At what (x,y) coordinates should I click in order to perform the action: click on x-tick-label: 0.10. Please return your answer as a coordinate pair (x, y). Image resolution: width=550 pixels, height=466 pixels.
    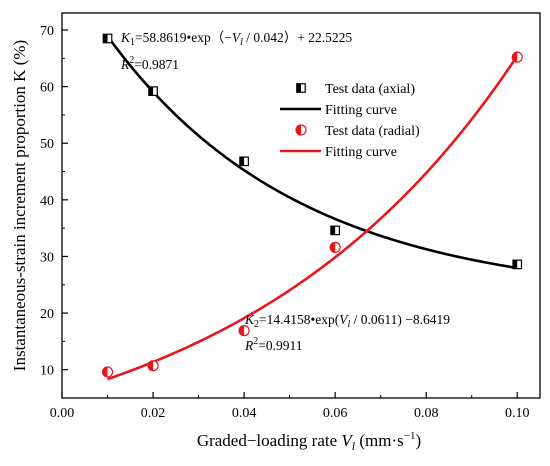
    Looking at the image, I should click on (517, 413).